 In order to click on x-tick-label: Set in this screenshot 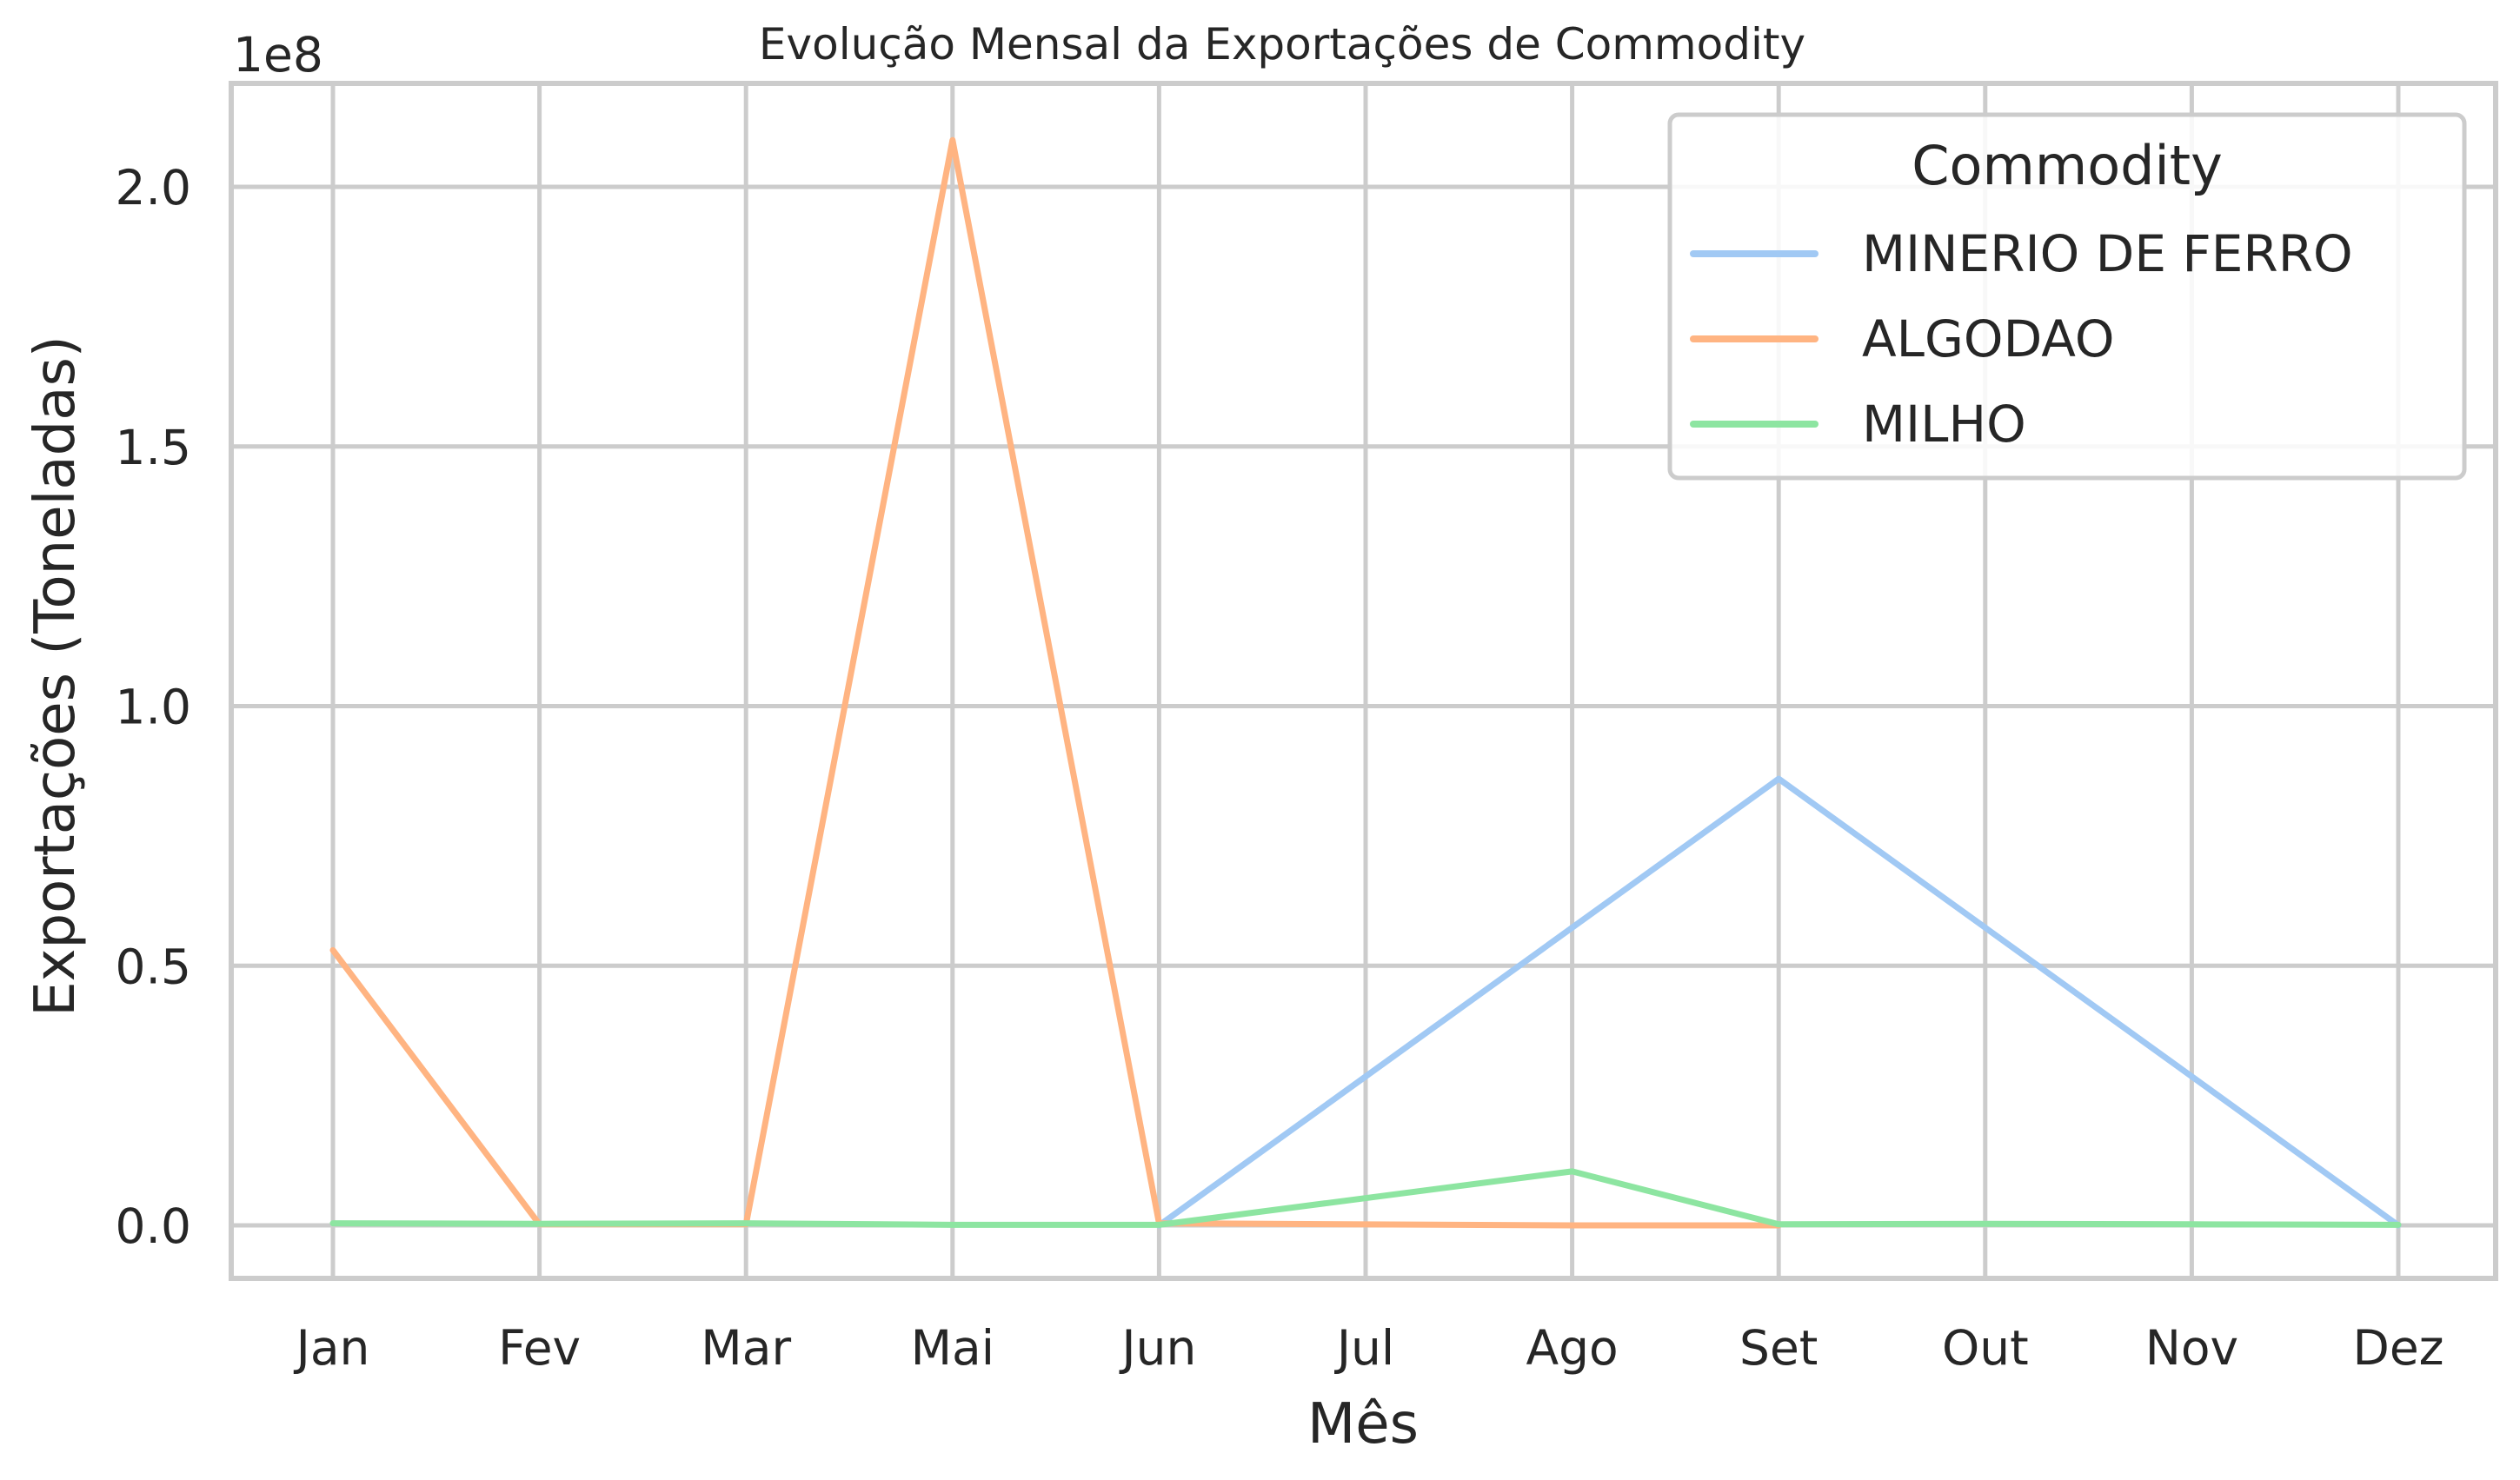, I will do `click(1778, 1348)`.